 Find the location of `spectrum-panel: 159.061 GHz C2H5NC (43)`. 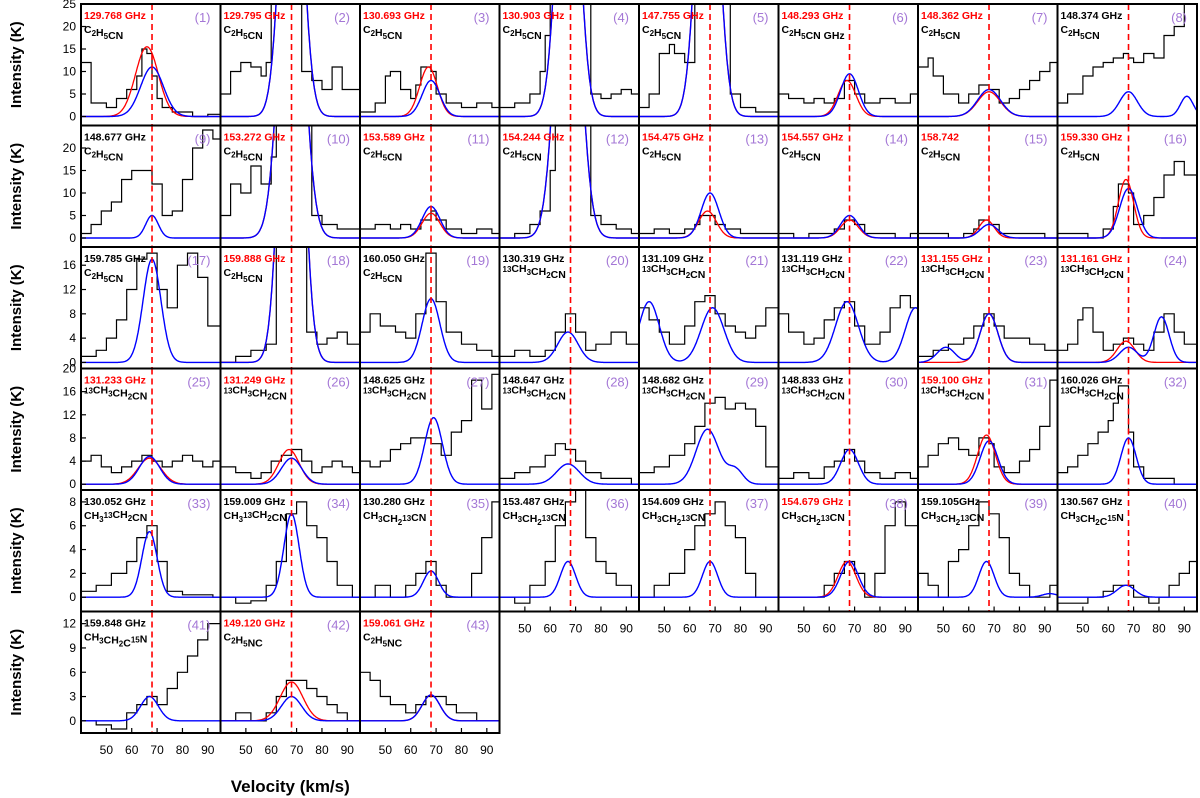

spectrum-panel: 159.061 GHz C2H5NC (43) is located at coordinates (430, 672).